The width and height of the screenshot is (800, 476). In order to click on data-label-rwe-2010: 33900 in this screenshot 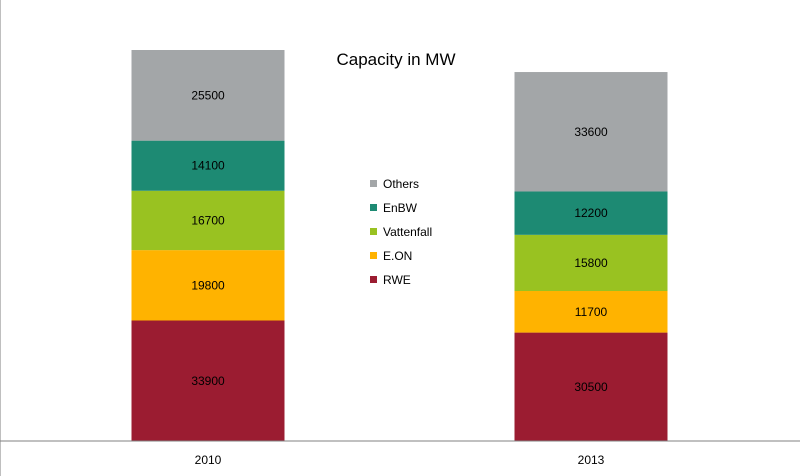, I will do `click(208, 381)`.